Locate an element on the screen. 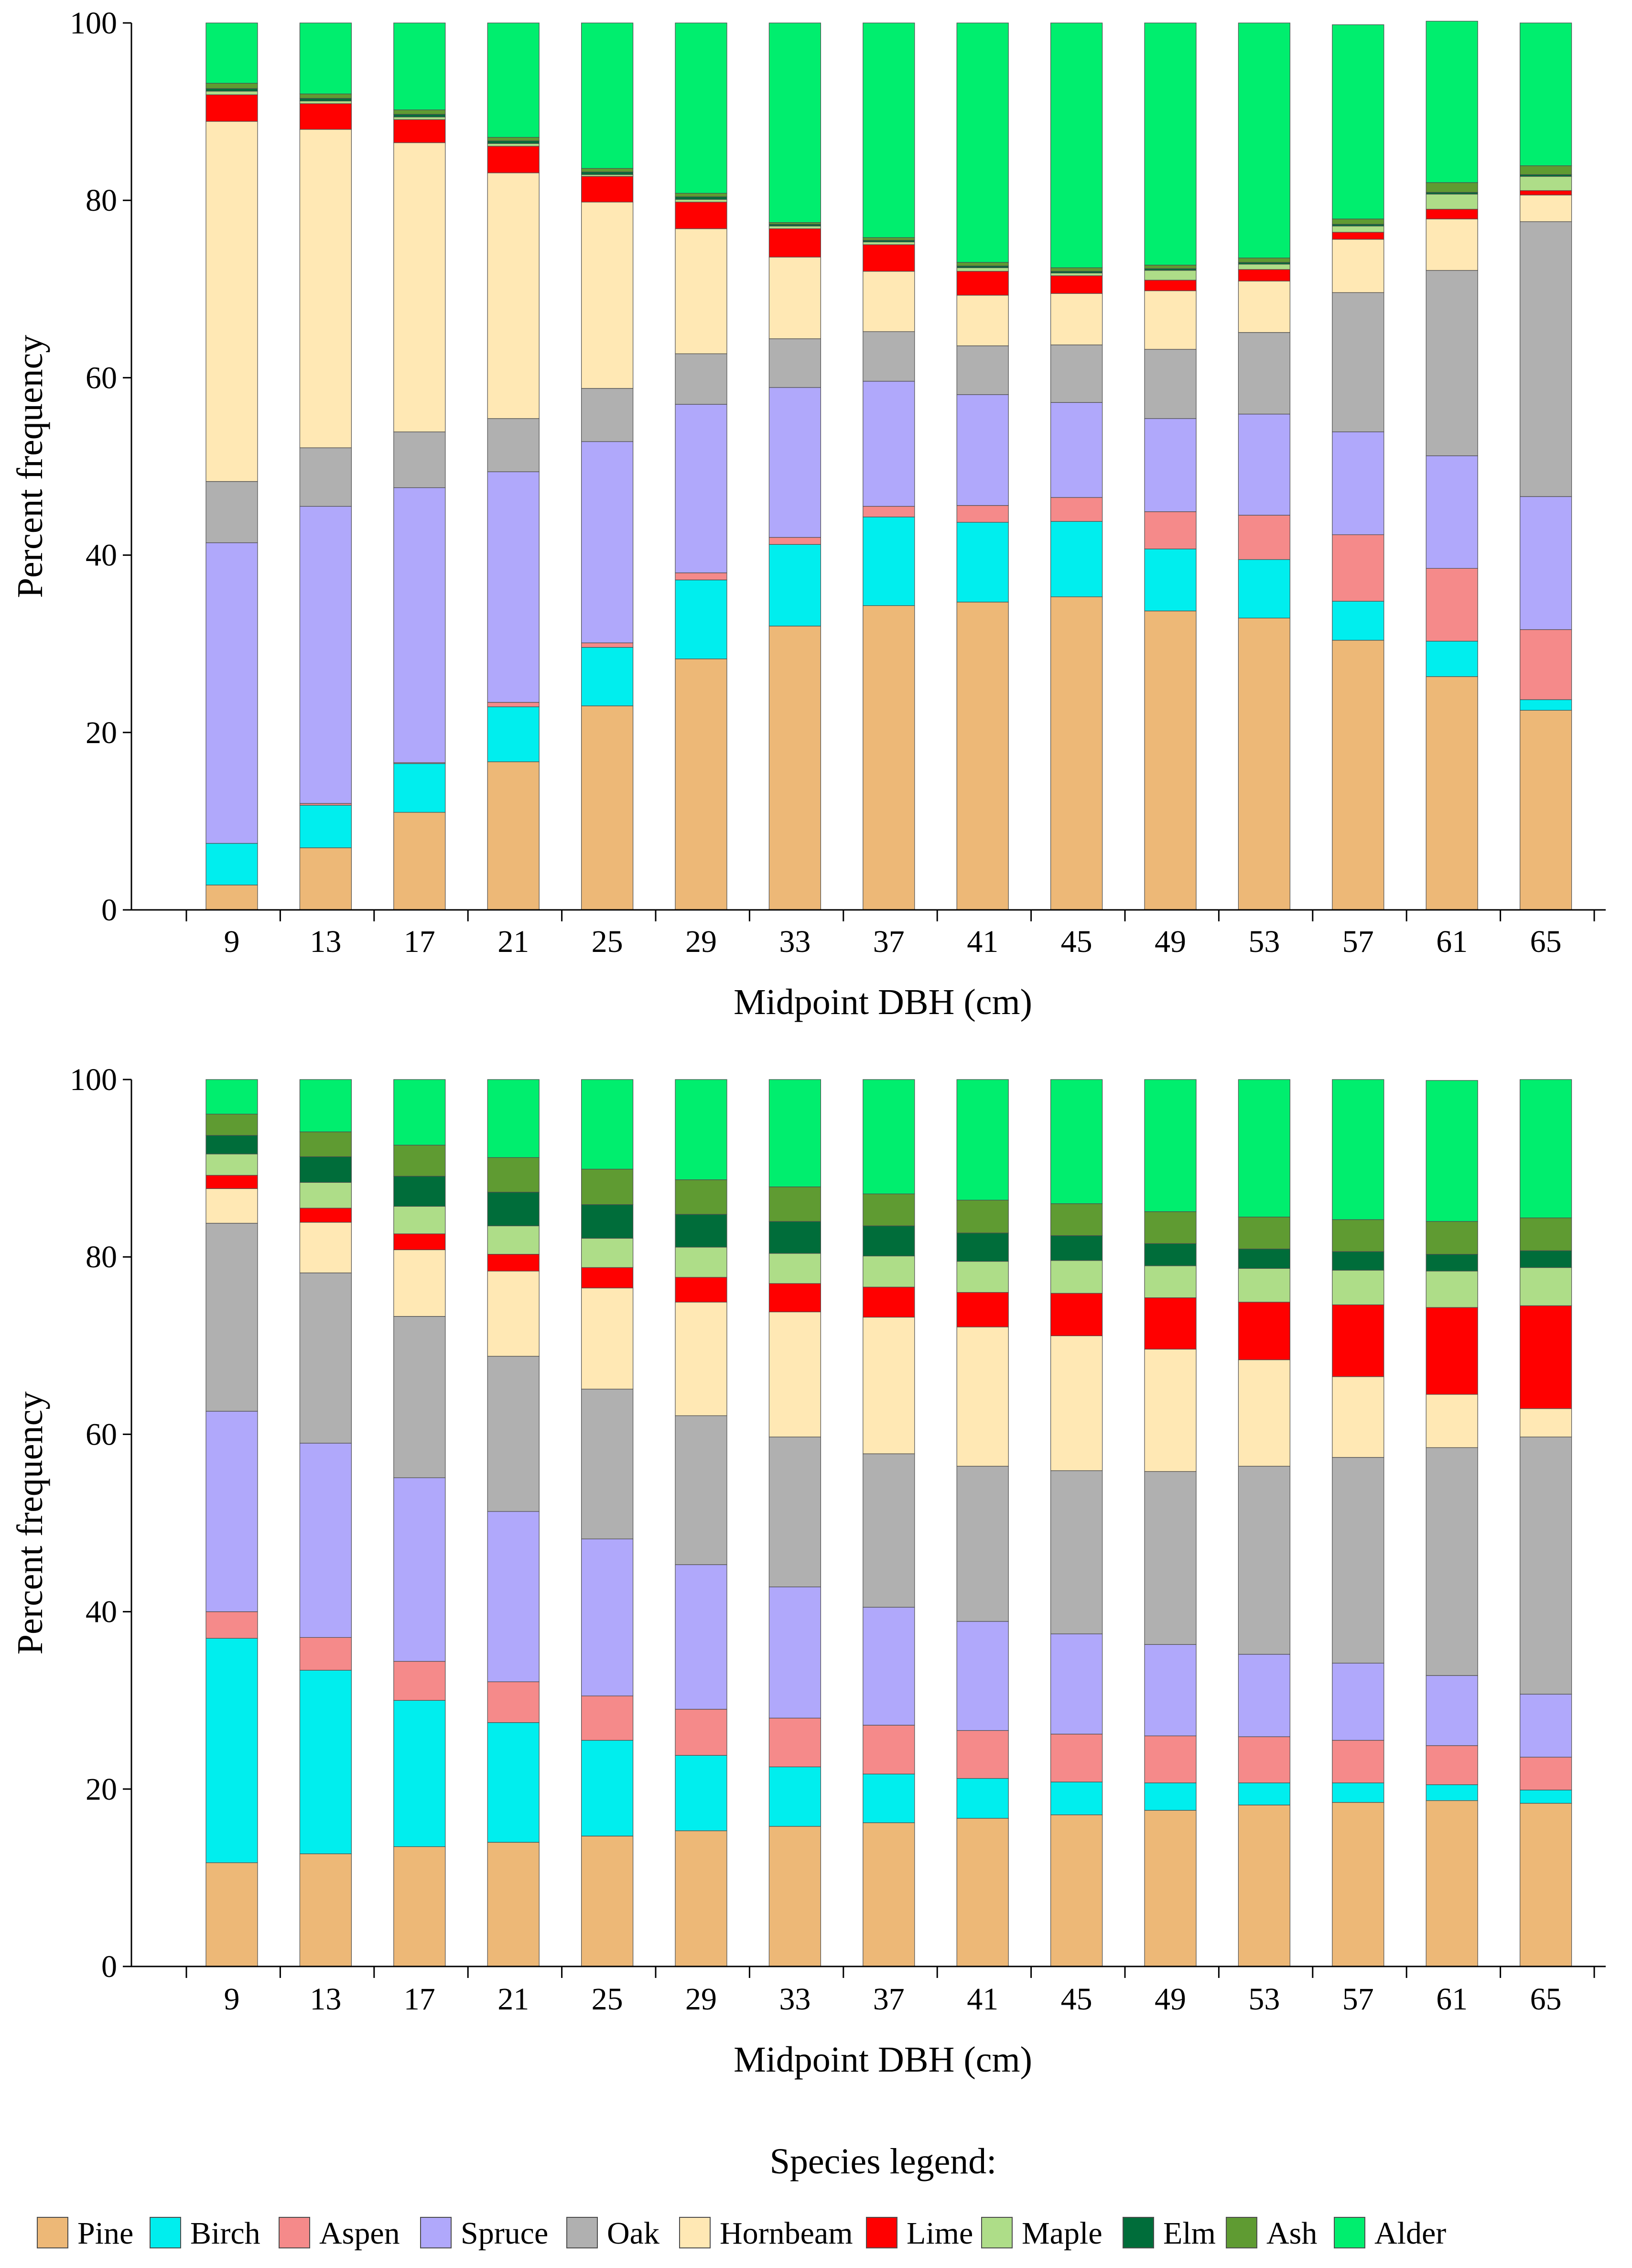 This screenshot has width=1632, height=2268. legend-swatch-aspen is located at coordinates (294, 2232).